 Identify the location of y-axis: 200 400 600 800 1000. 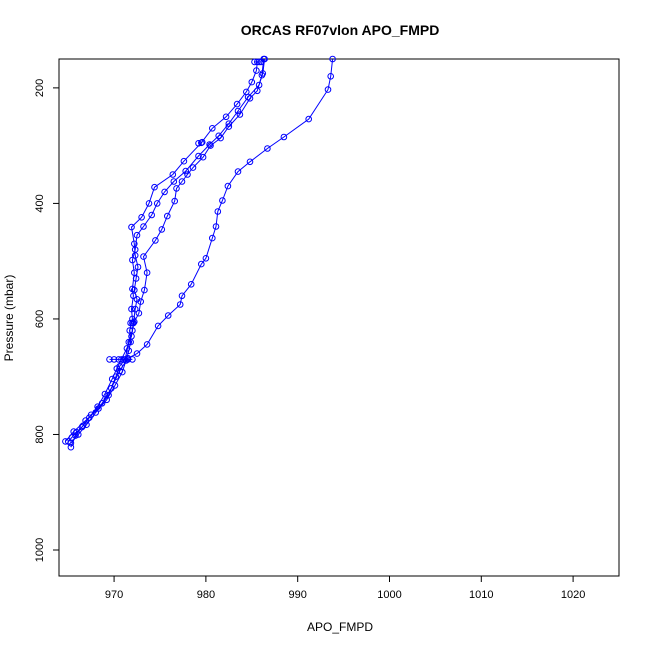
(46, 320).